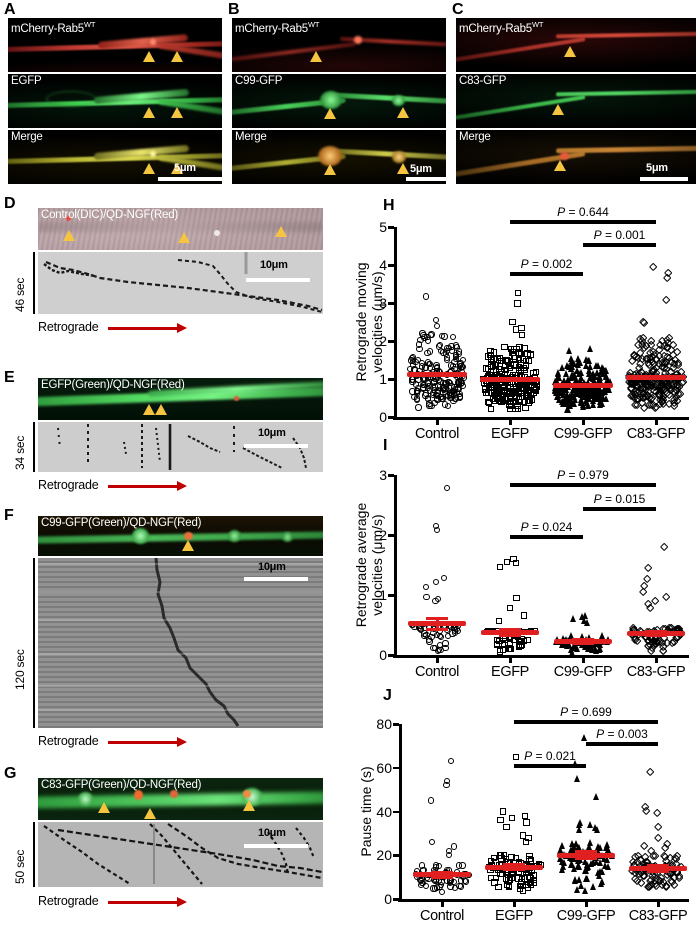  Describe the element at coordinates (234, 9) in the screenshot. I see `panel-label-b: B` at that location.